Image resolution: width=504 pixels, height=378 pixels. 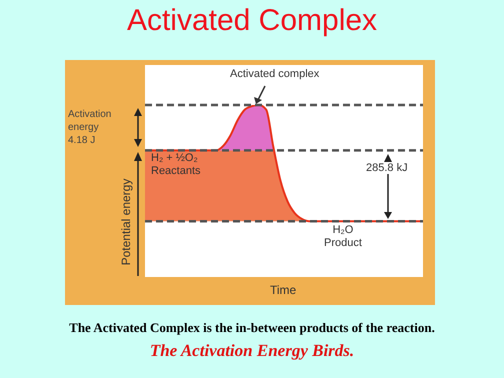 I want to click on text: The Activated Complex is the in-between products of the reaction., so click(x=252, y=328).